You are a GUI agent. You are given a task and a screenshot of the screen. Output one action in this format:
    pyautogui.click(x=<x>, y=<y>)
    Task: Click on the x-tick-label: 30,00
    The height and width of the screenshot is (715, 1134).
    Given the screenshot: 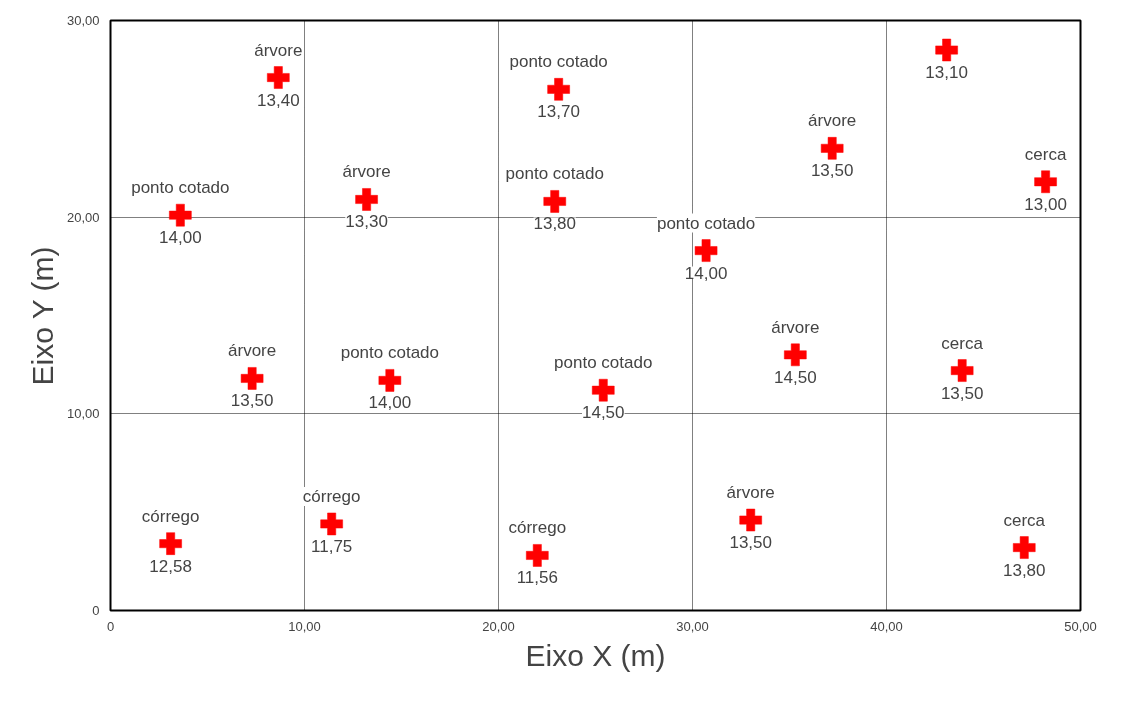 What is the action you would take?
    pyautogui.click(x=692, y=626)
    